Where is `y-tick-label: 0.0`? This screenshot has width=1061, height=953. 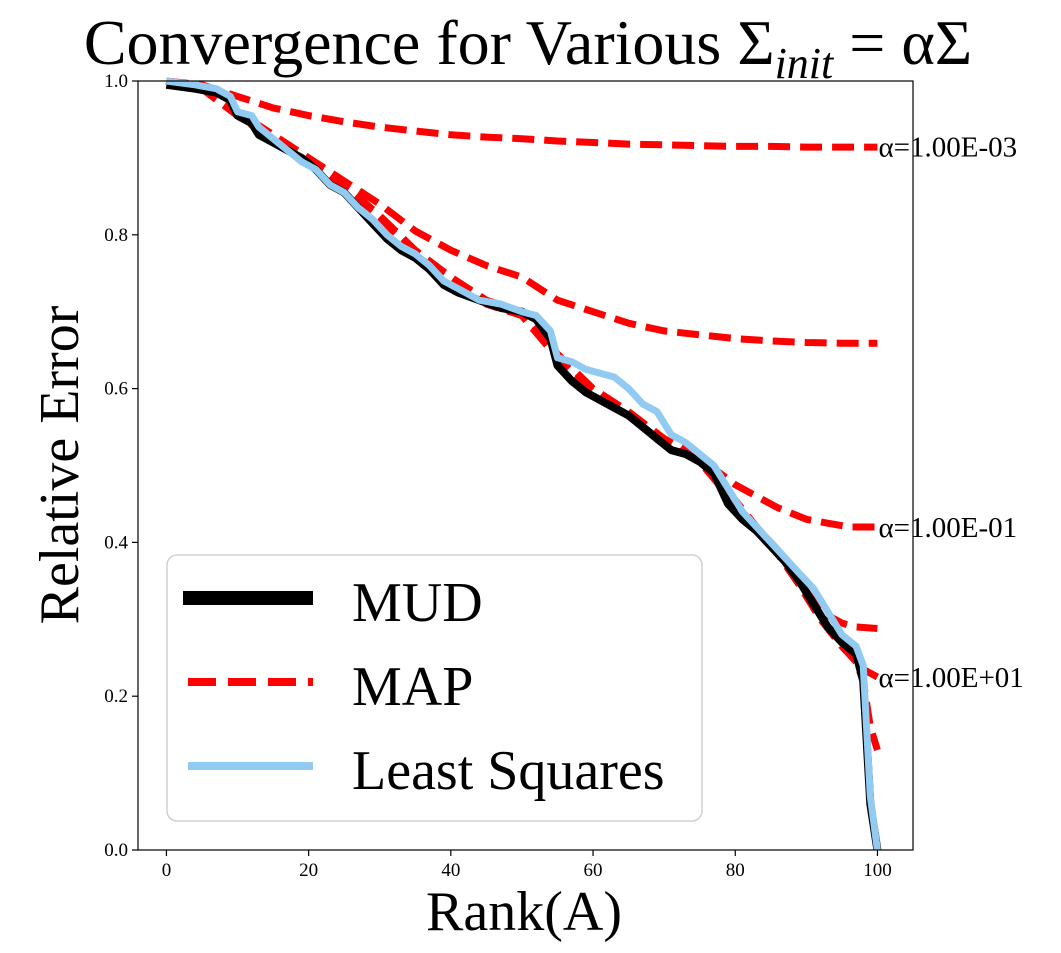
y-tick-label: 0.0 is located at coordinates (116, 850).